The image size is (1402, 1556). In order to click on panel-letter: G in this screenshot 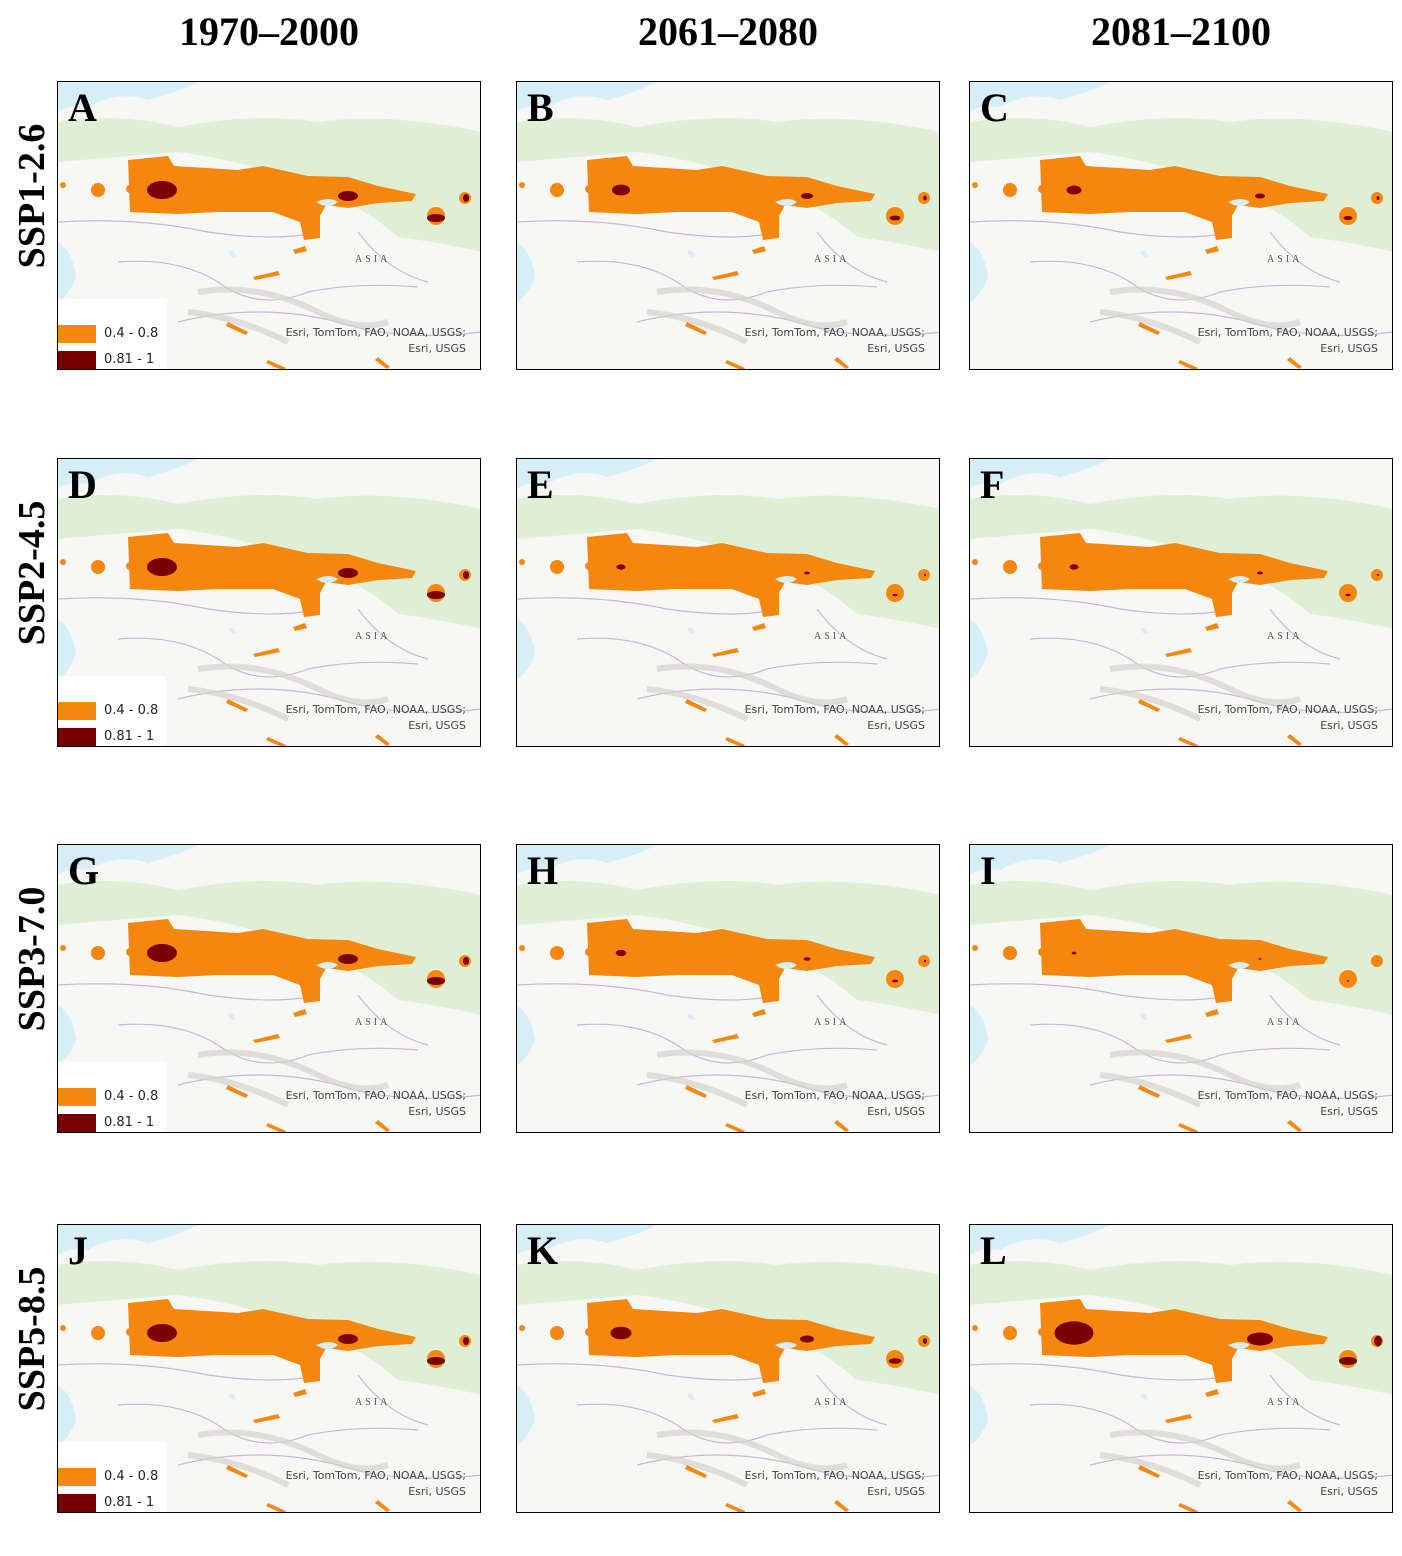, I will do `click(84, 870)`.